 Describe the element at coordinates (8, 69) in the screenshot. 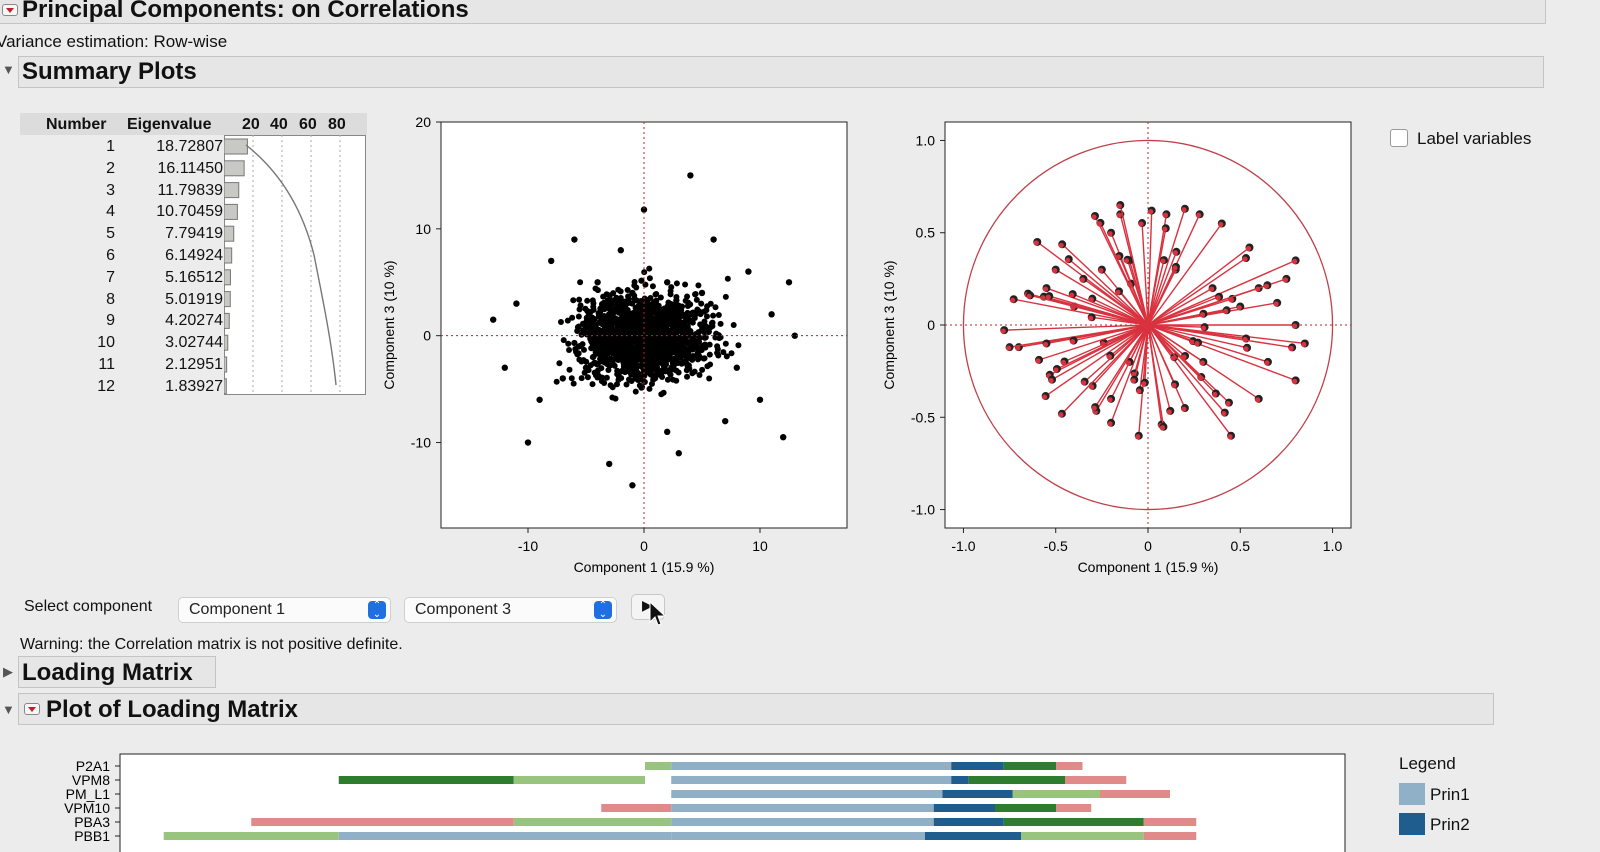

I see `summary-disclosure-icon: ▼` at that location.